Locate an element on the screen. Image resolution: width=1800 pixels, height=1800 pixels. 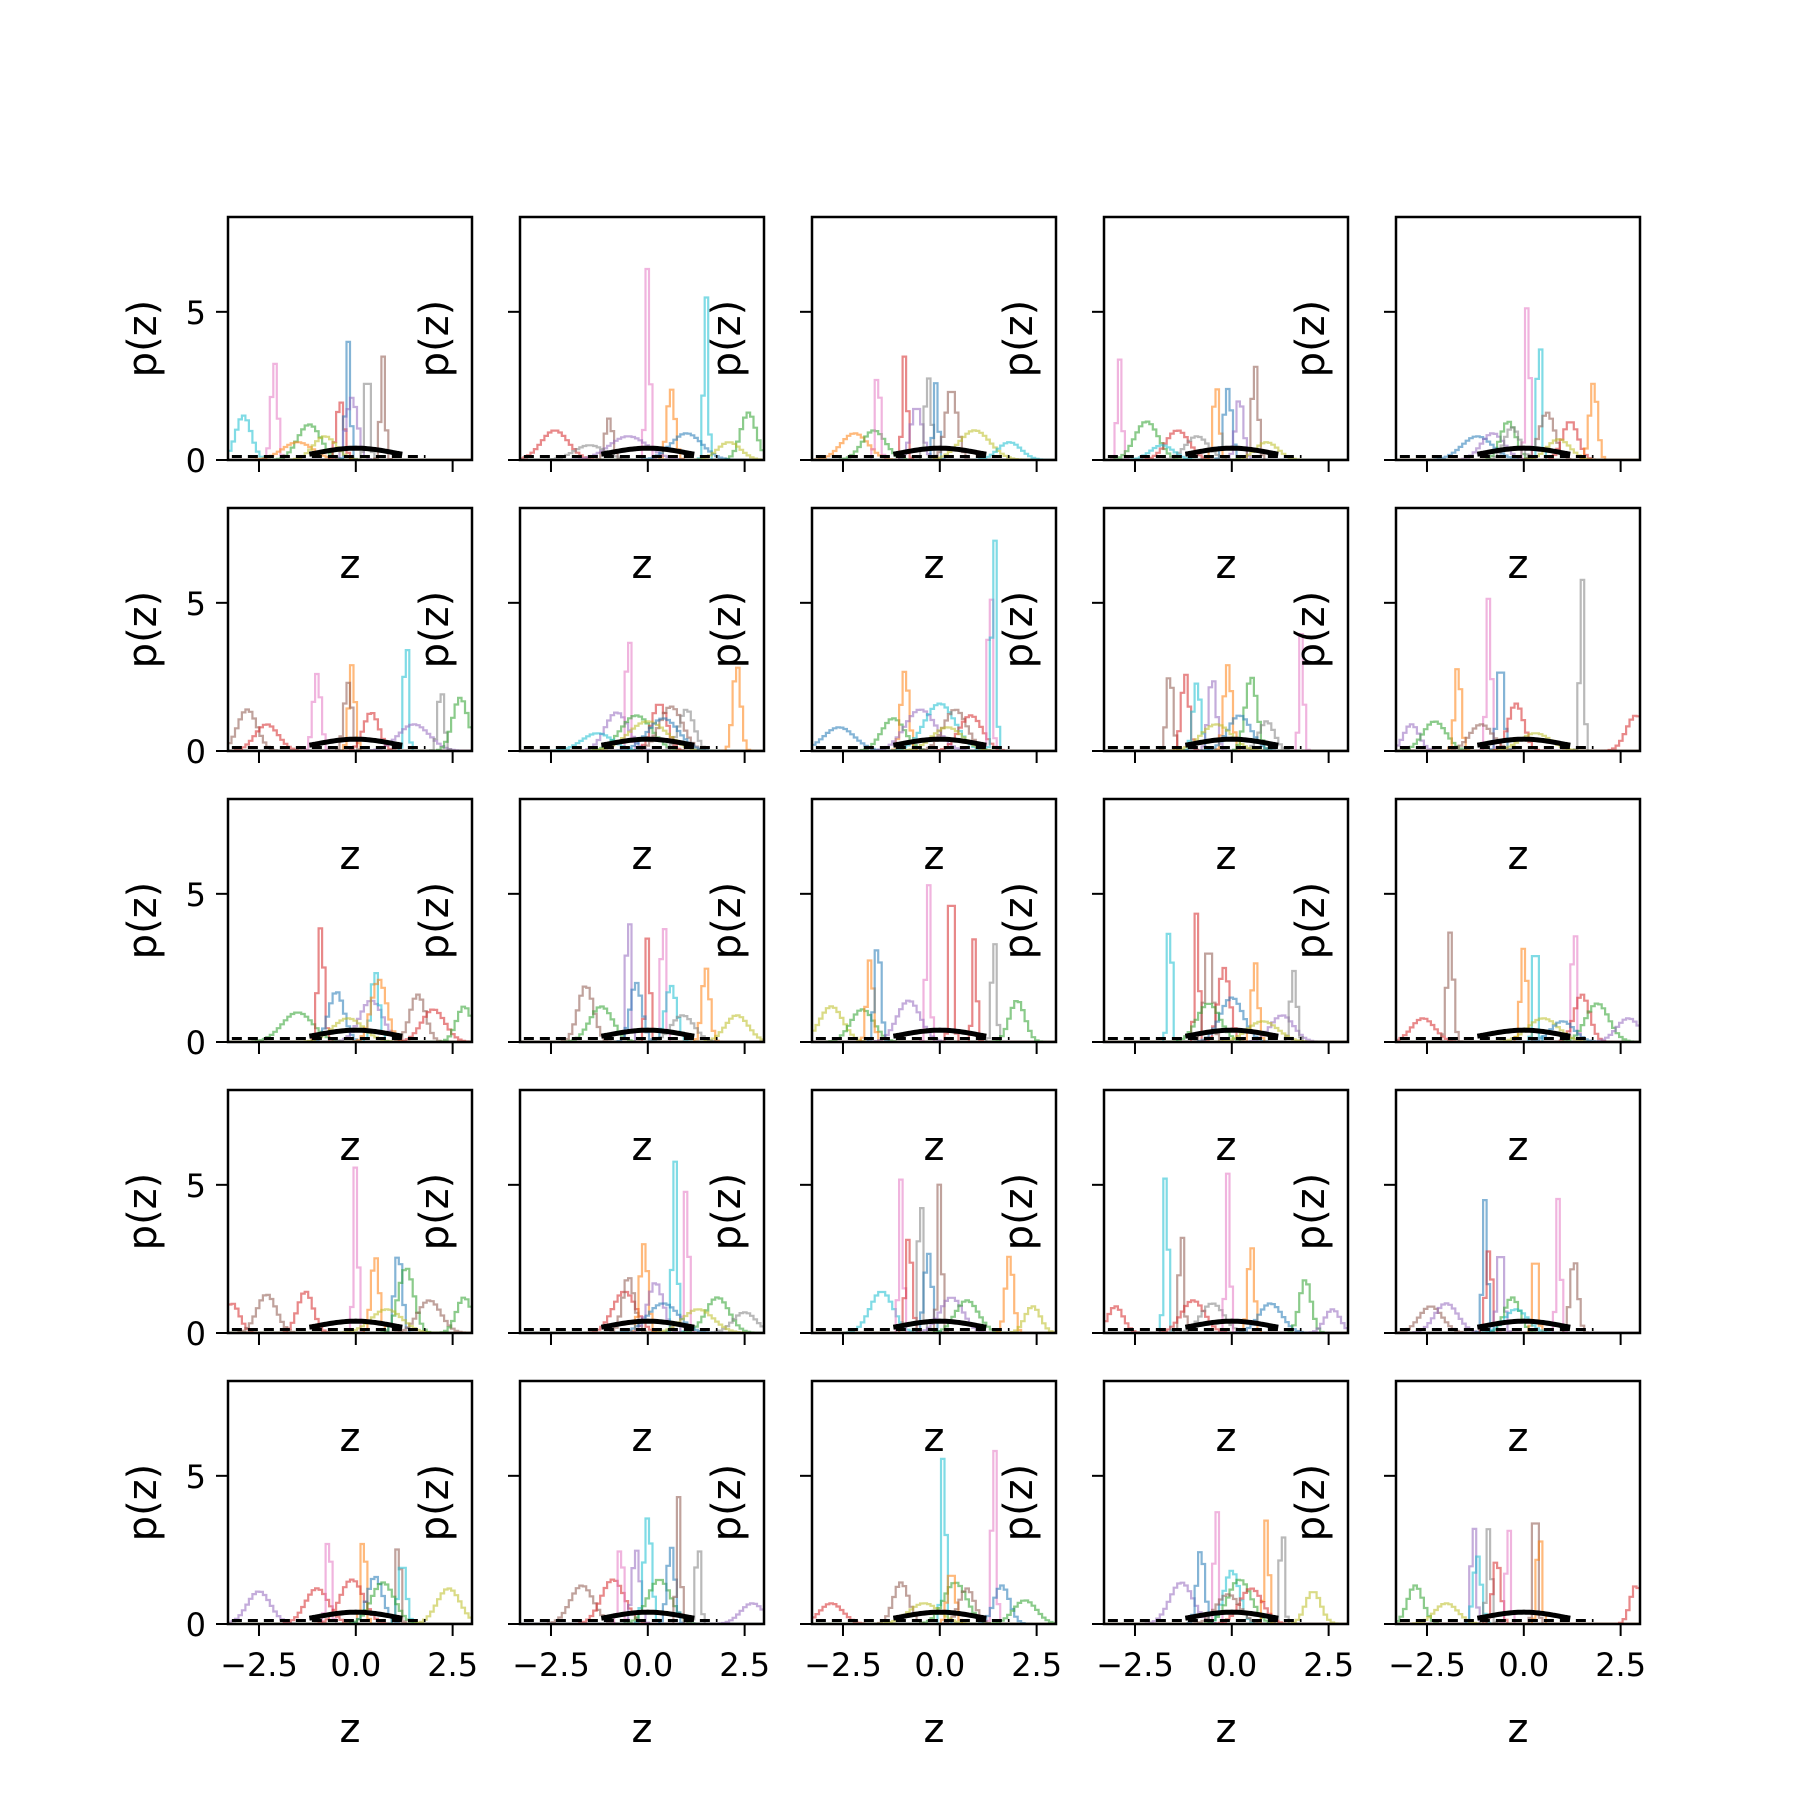
panel-r4-c1: 0 5 z p(z) is located at coordinates (297, 1274).